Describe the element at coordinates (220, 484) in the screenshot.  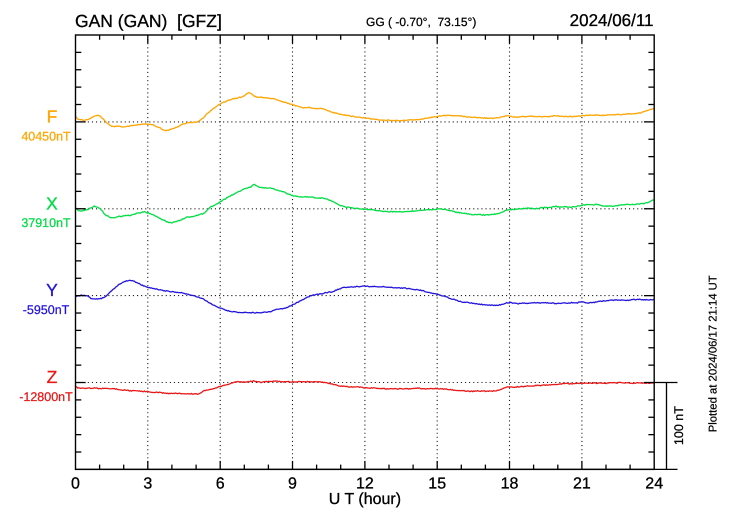
I see `svg-text: 6` at that location.